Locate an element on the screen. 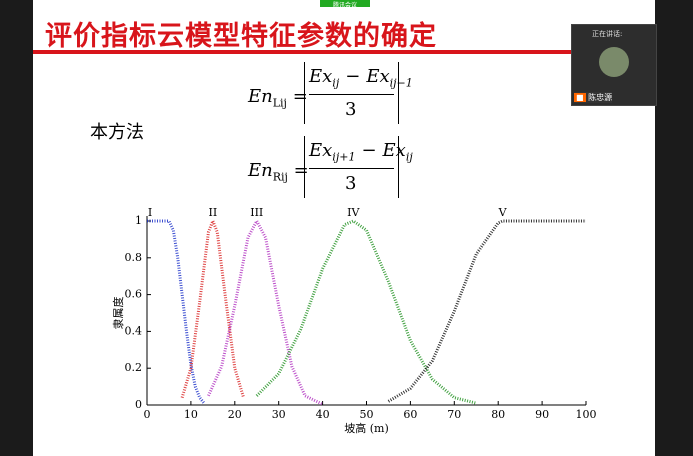 The image size is (693, 456). x-tick-label: 80 is located at coordinates (498, 414).